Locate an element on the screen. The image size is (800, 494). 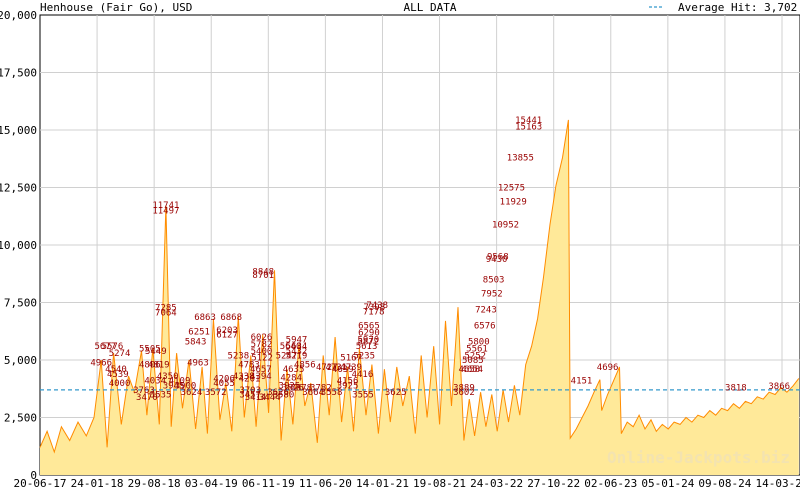
data-label: 6868 is located at coordinates (231, 318).